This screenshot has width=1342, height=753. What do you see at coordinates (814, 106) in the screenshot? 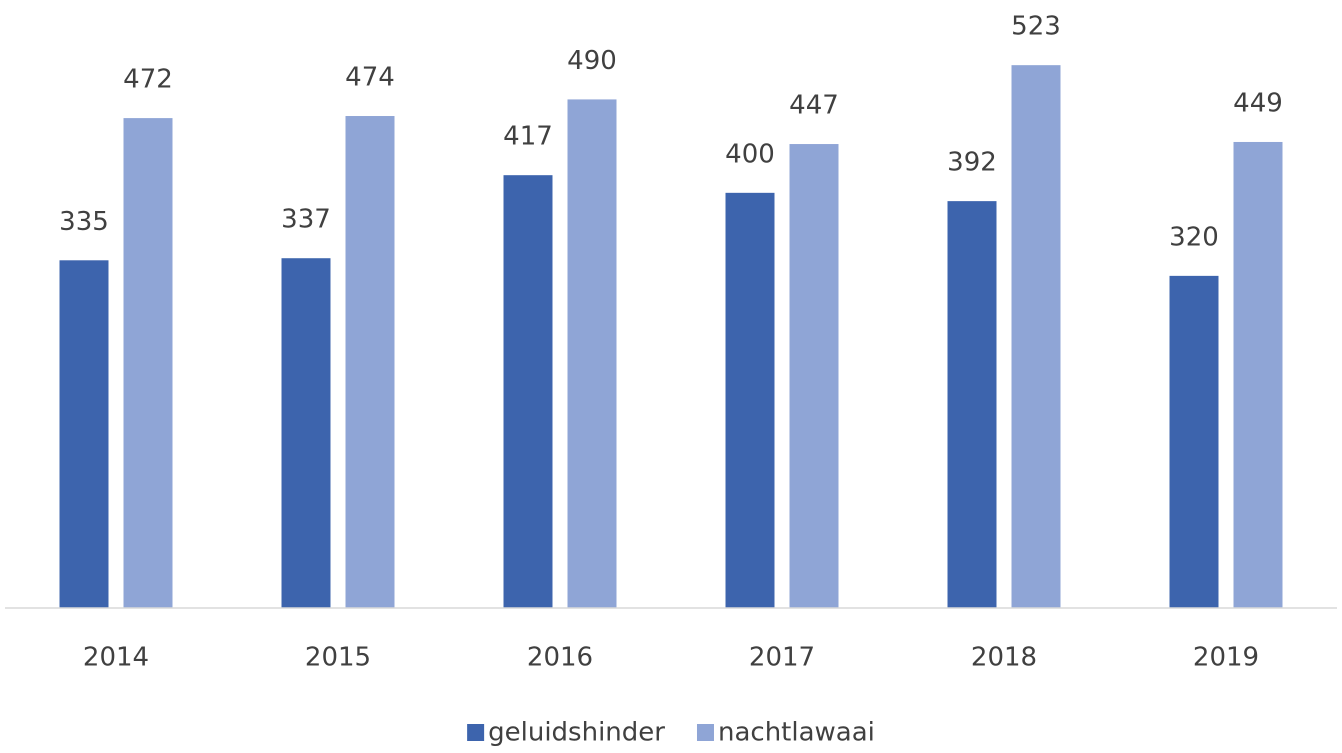
I see `data-label: 447` at bounding box center [814, 106].